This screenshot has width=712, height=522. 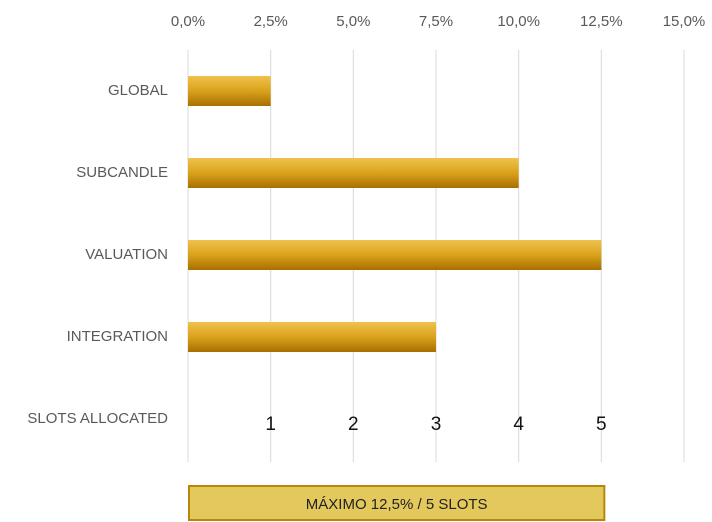 What do you see at coordinates (601, 424) in the screenshot?
I see `slot-label: 5` at bounding box center [601, 424].